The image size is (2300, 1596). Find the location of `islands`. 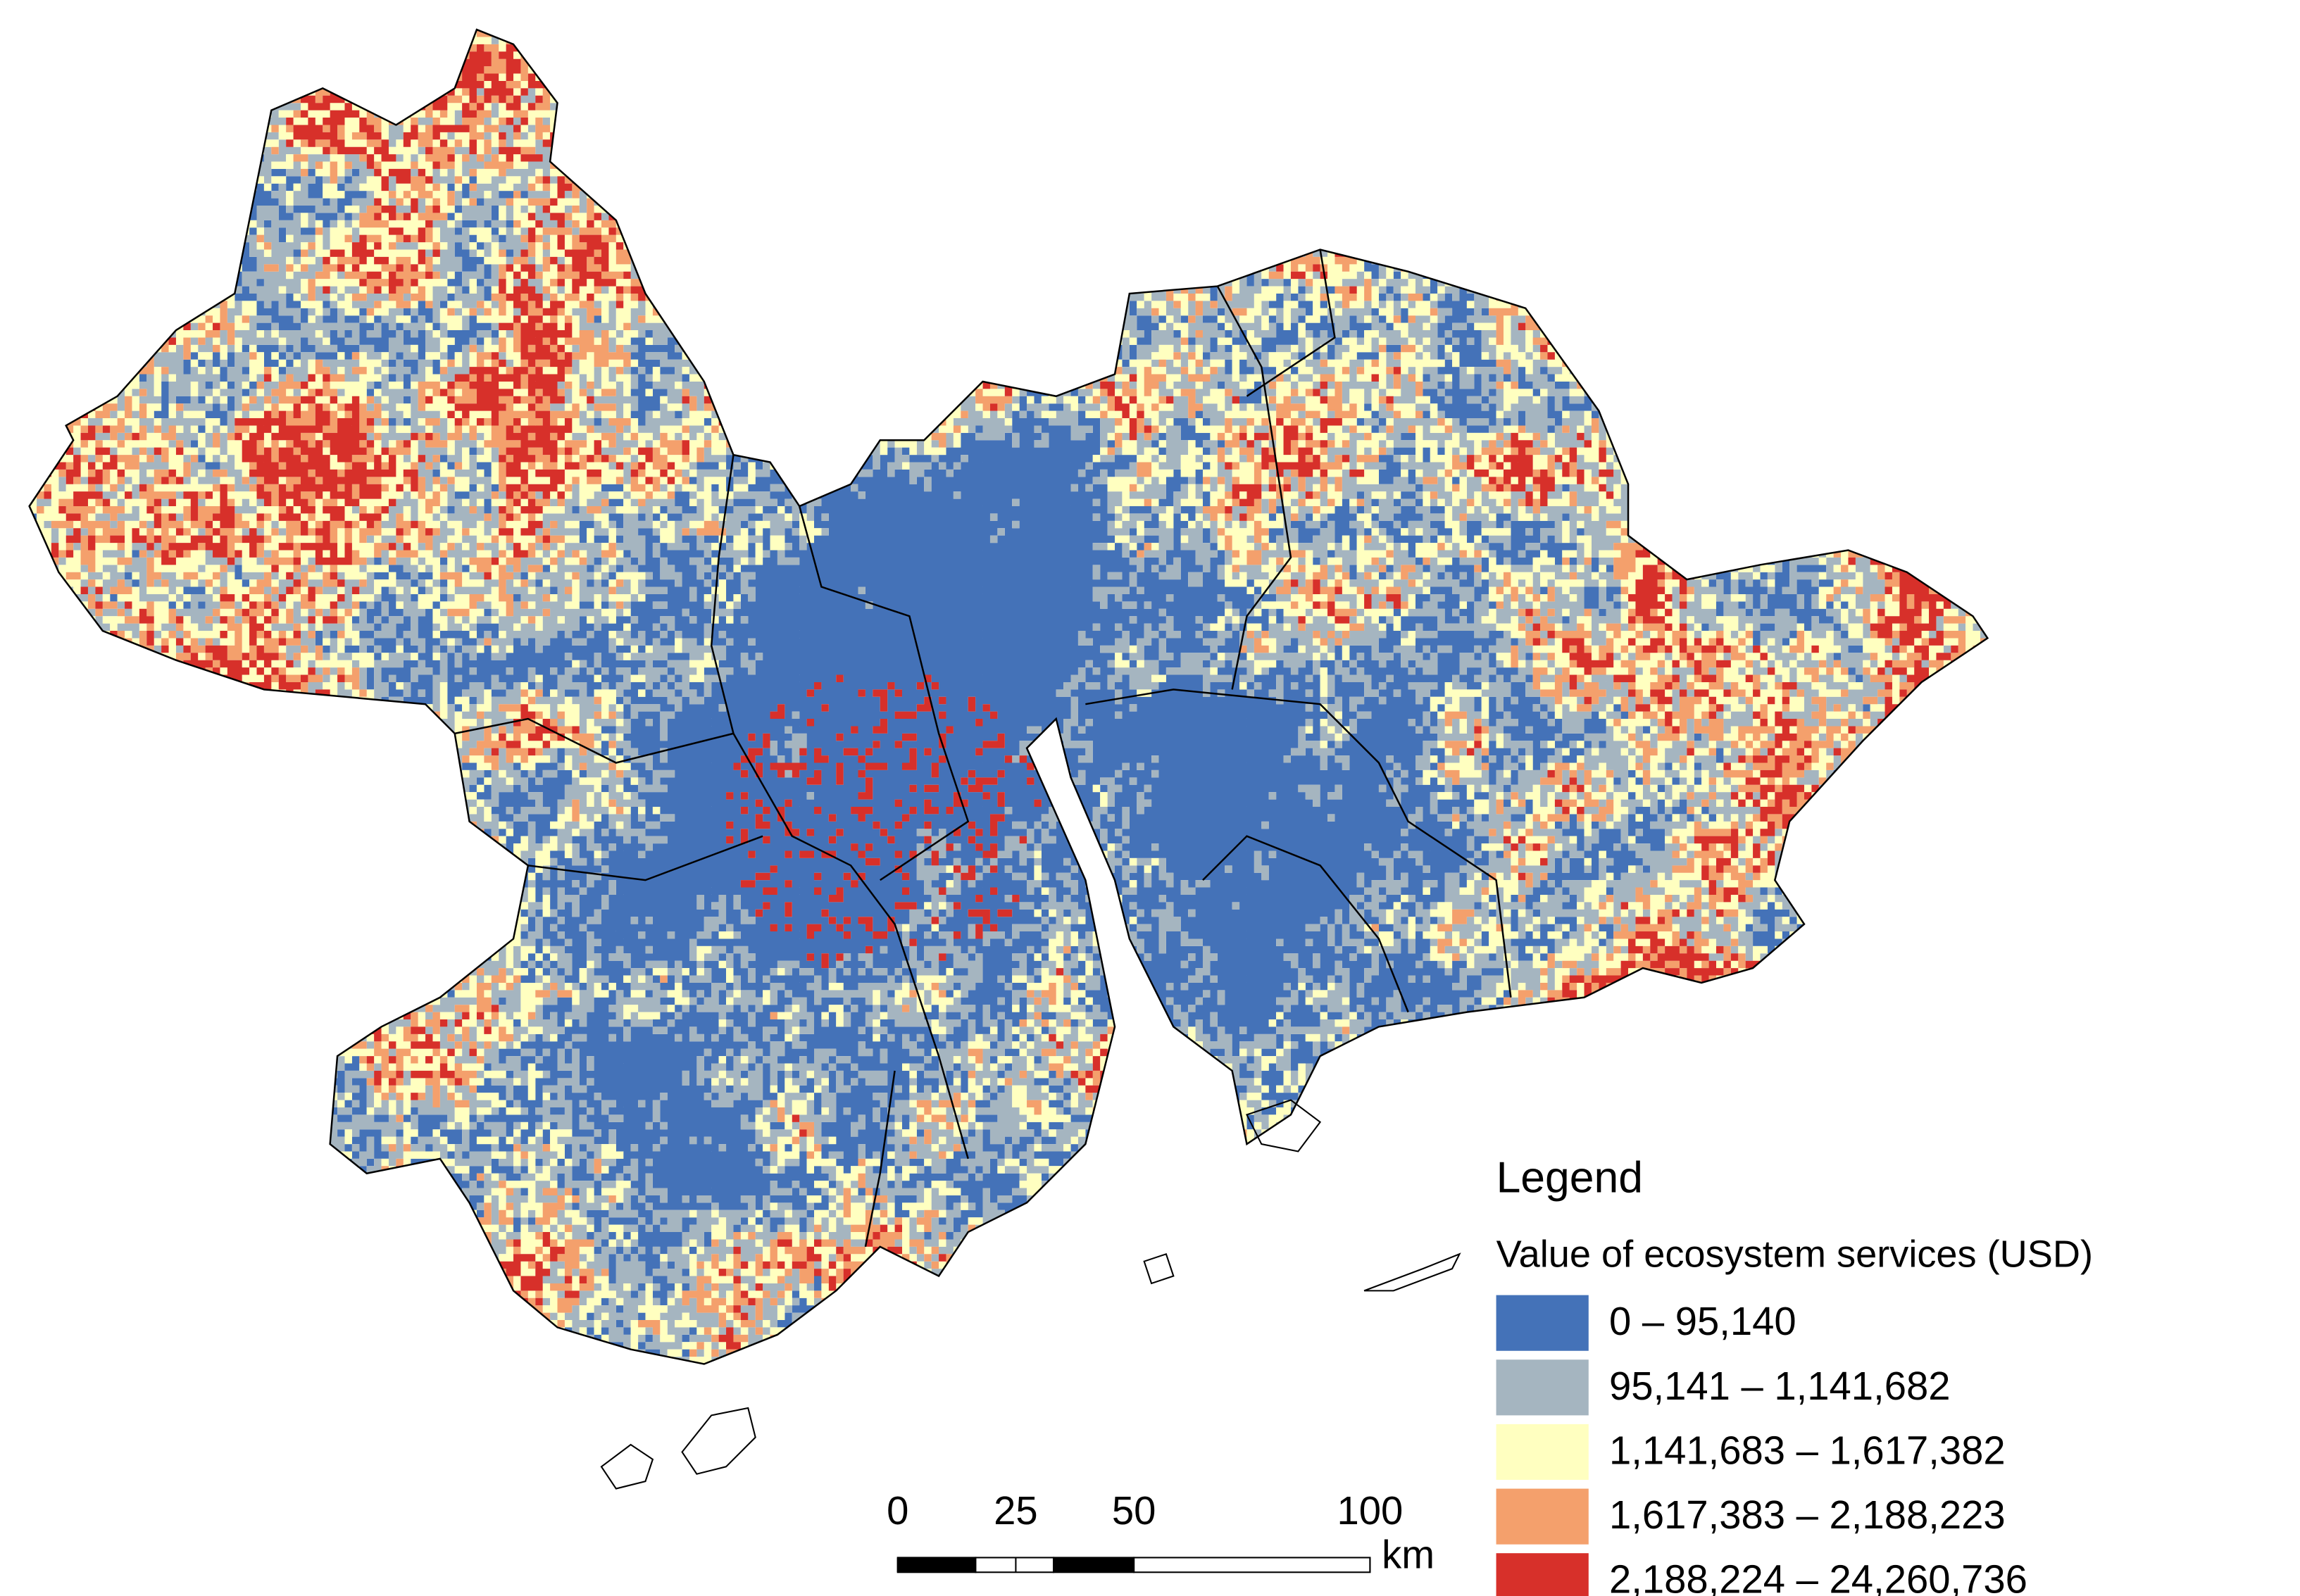

islands is located at coordinates (1030, 1294).